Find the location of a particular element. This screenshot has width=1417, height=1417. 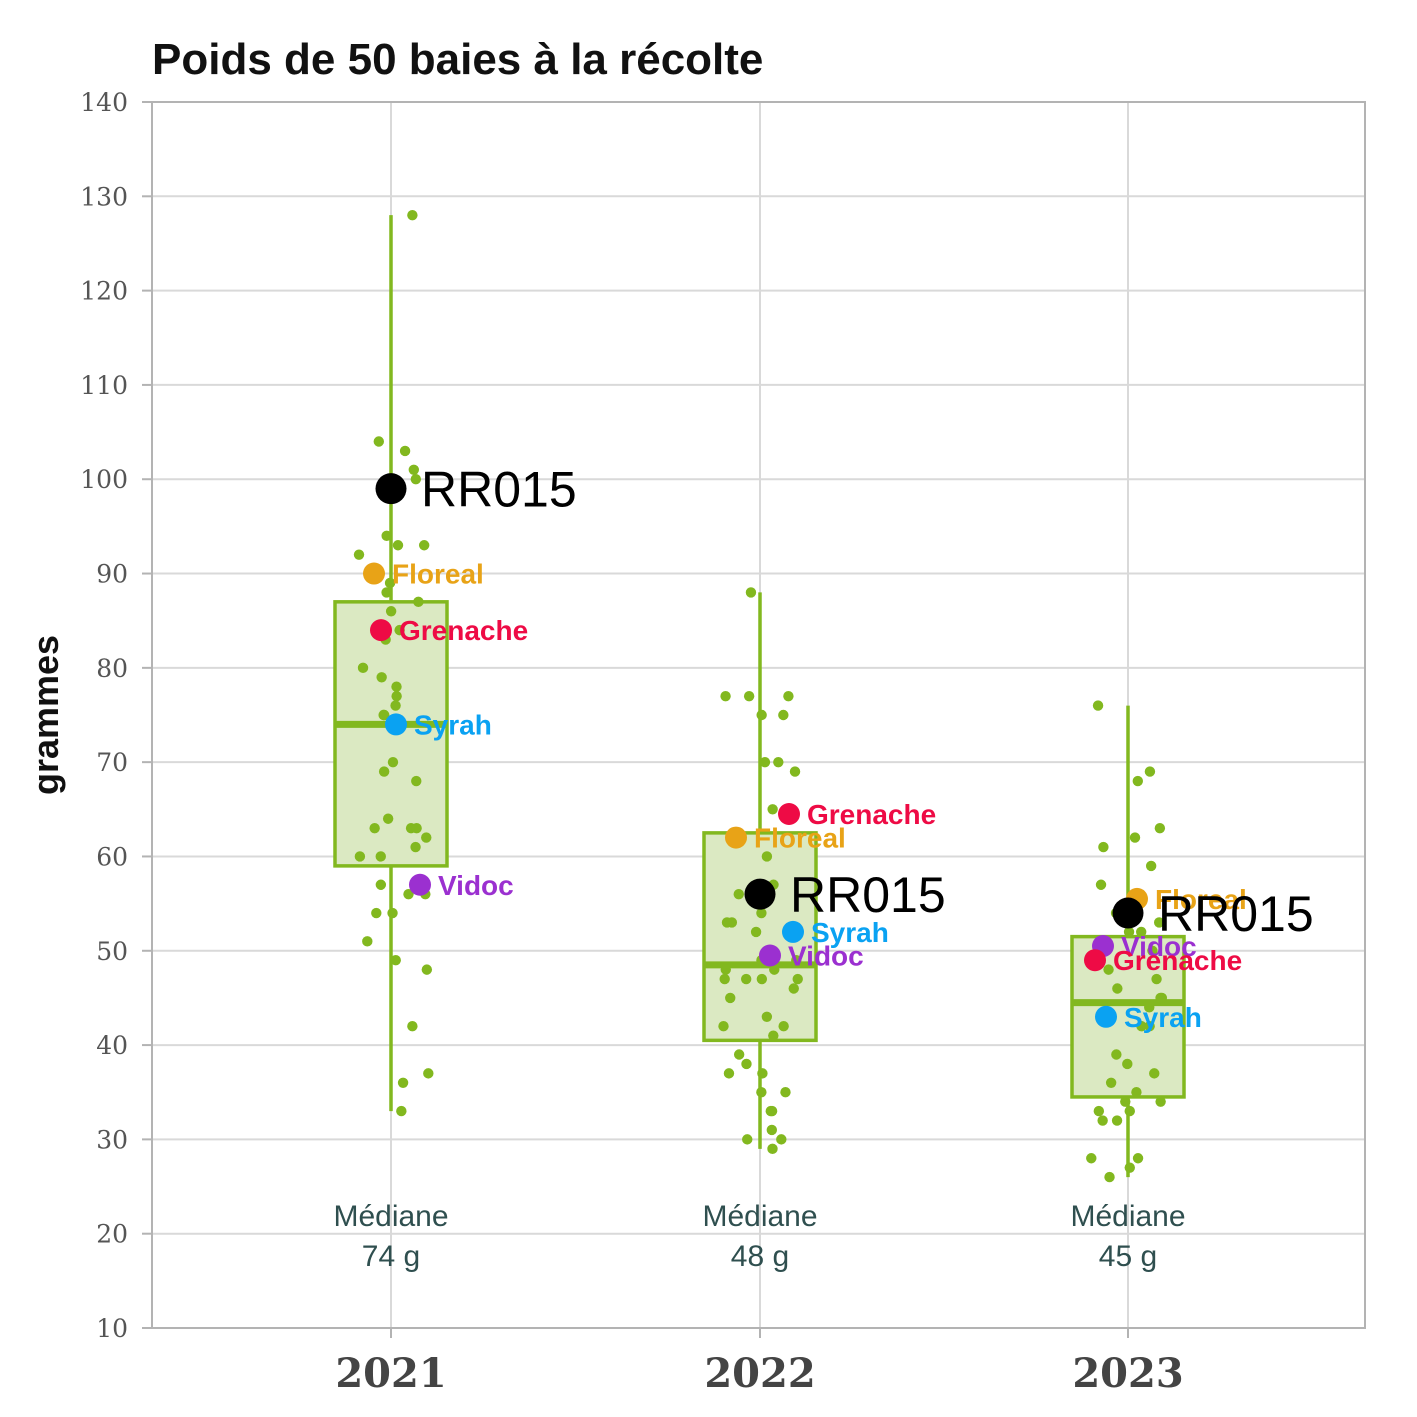

y-tick-label: 30 is located at coordinates (112, 1139).